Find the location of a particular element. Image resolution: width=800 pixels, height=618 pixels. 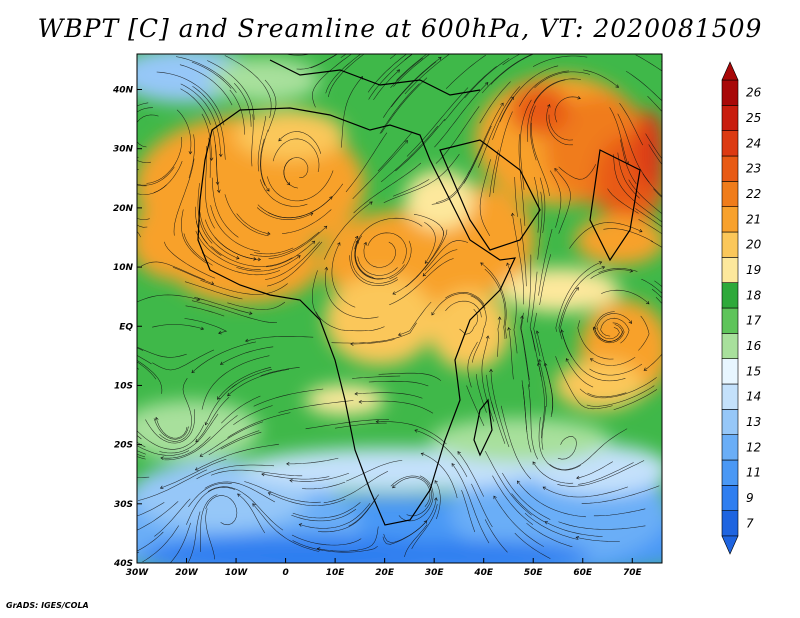

lon-tick-label: 30W is located at coordinates (138, 573).